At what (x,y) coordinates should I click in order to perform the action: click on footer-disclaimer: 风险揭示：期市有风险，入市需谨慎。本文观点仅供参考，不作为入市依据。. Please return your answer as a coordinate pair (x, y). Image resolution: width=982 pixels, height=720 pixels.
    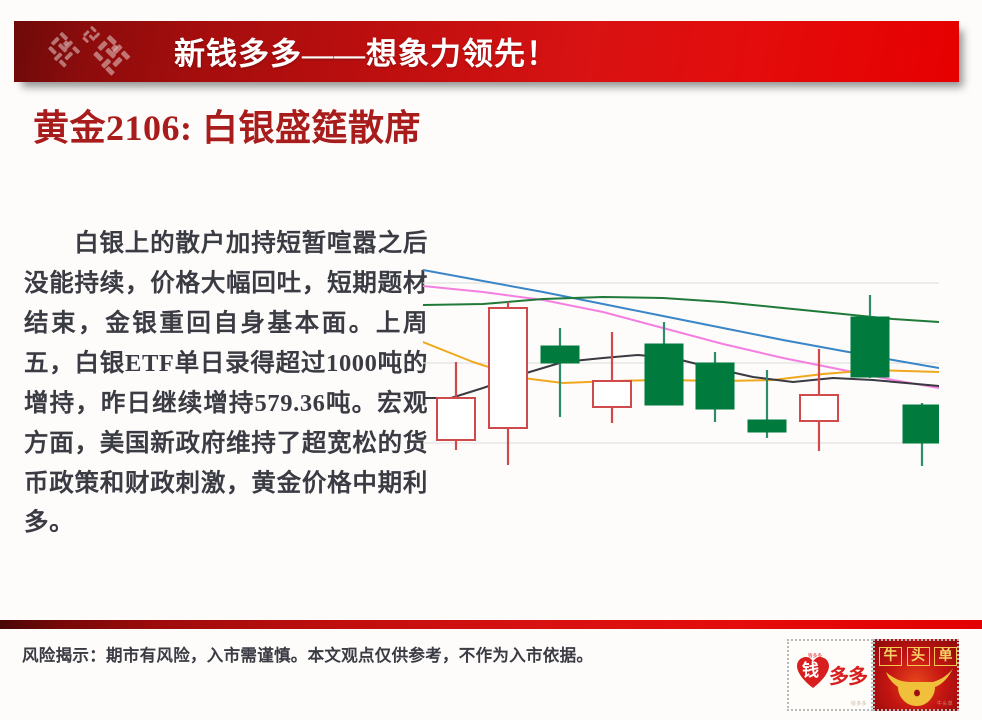
    Looking at the image, I should click on (308, 655).